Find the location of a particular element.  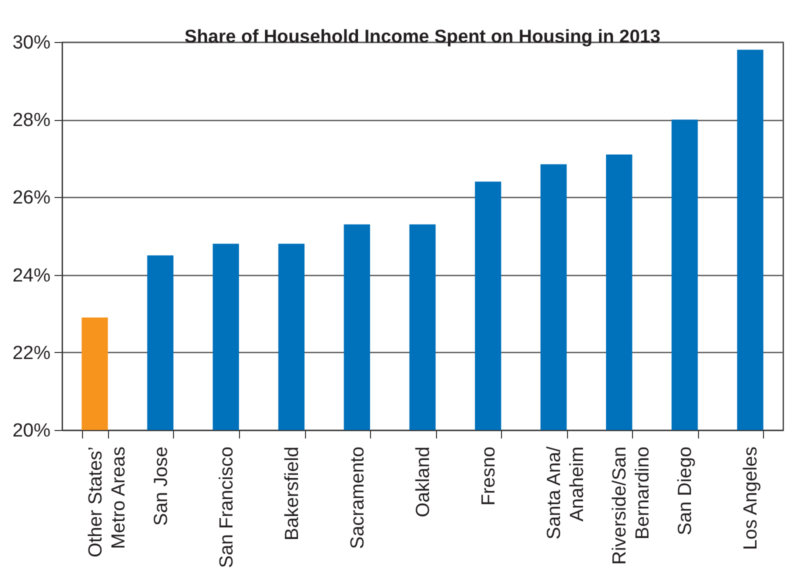

x-tick-label: Los Angeles is located at coordinates (751, 498).